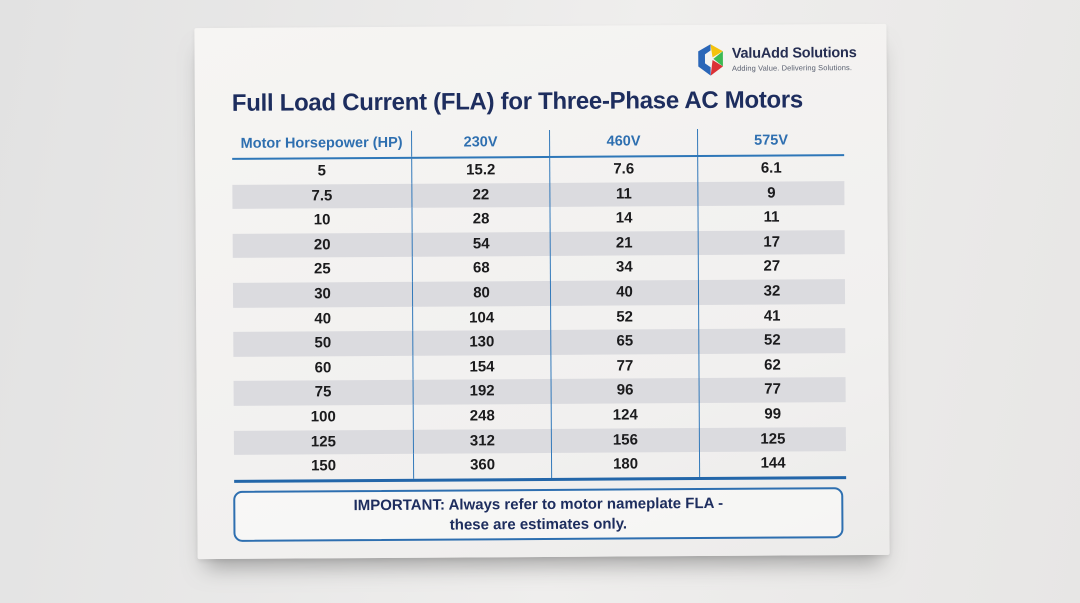  I want to click on table-row: 150 360 180 144, so click(540, 465).